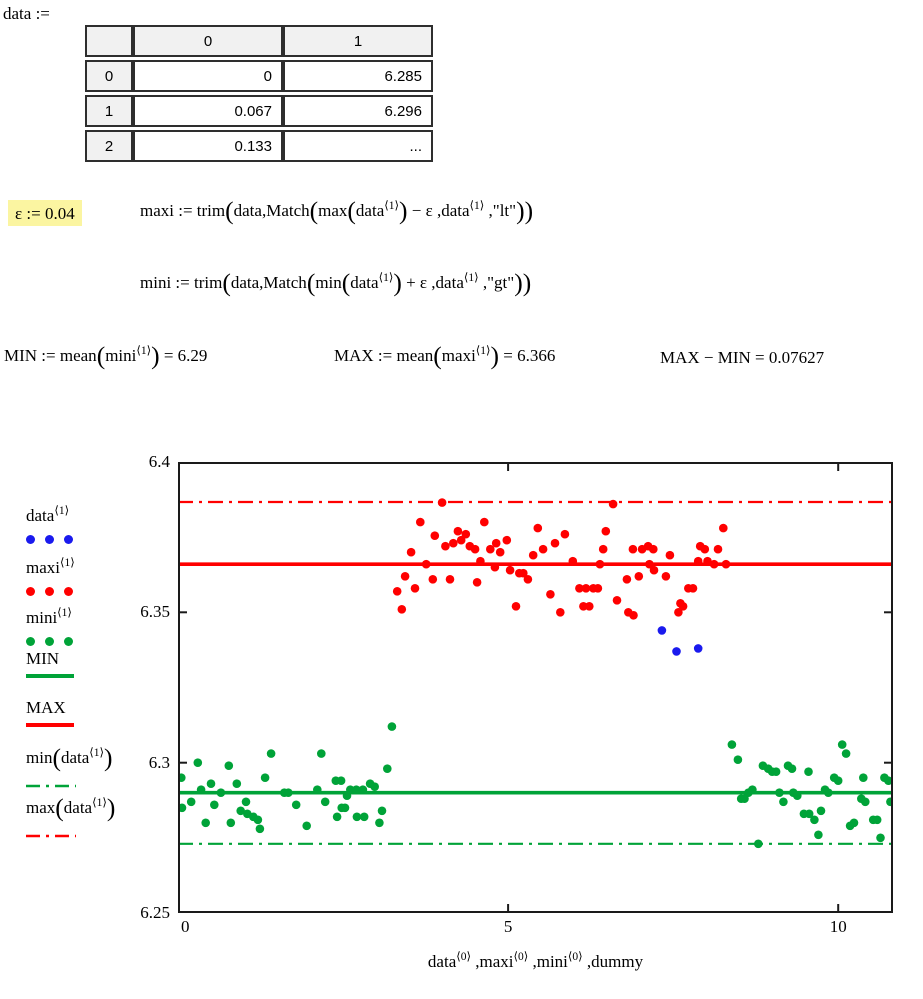 The image size is (923, 999). Describe the element at coordinates (358, 41) in the screenshot. I see `table-col-header: 1` at that location.